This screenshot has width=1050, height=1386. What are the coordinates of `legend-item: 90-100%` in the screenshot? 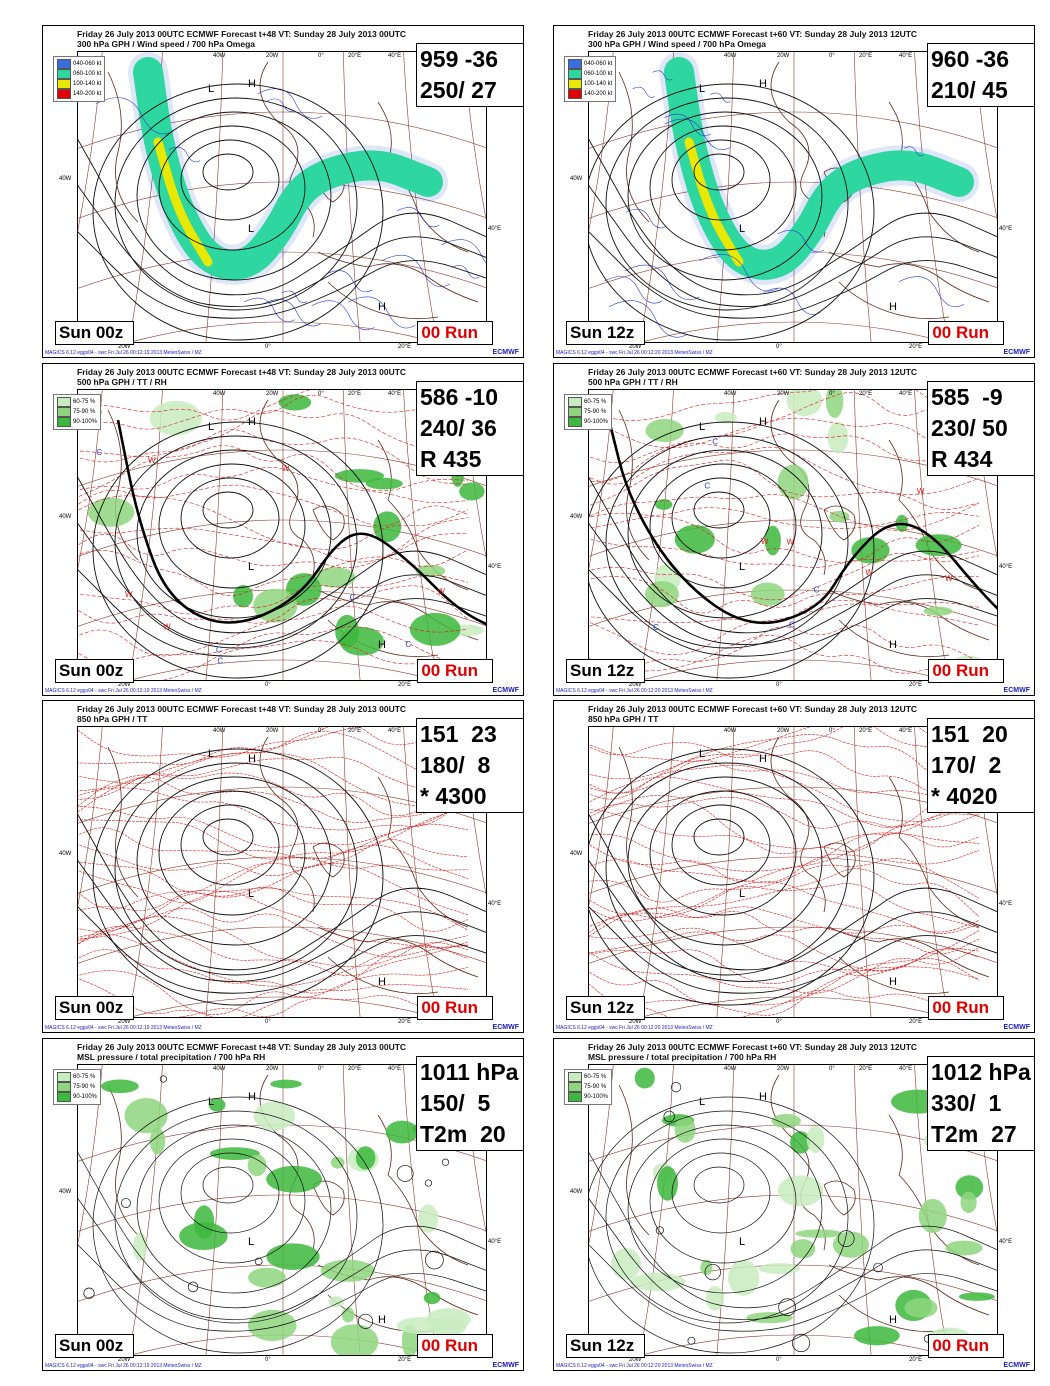 It's located at (588, 1097).